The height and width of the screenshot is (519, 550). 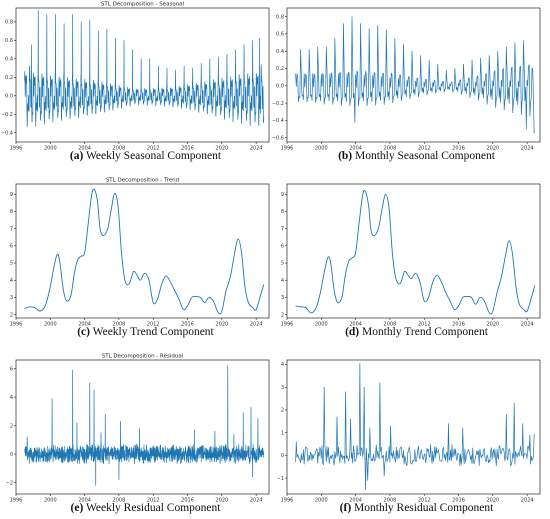 What do you see at coordinates (346, 508) in the screenshot?
I see `caption-label: (f)` at bounding box center [346, 508].